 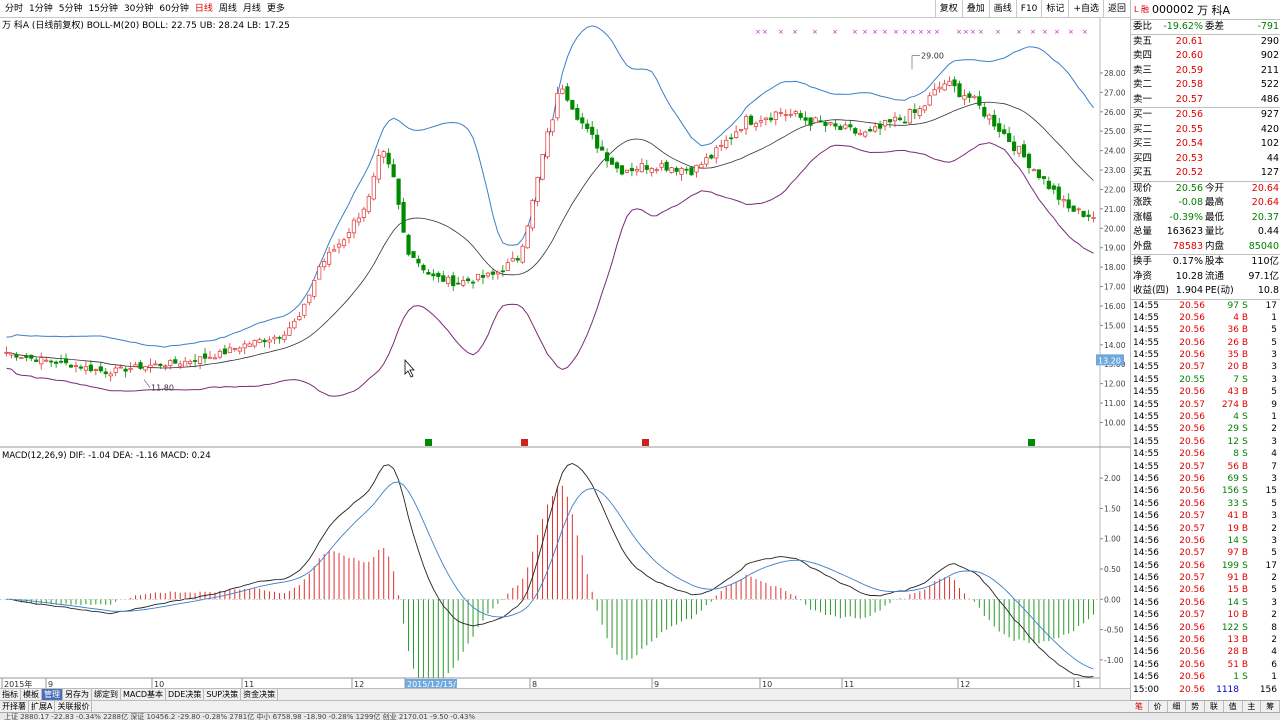 I want to click on indicator-tab: 资金决策, so click(x=260, y=694).